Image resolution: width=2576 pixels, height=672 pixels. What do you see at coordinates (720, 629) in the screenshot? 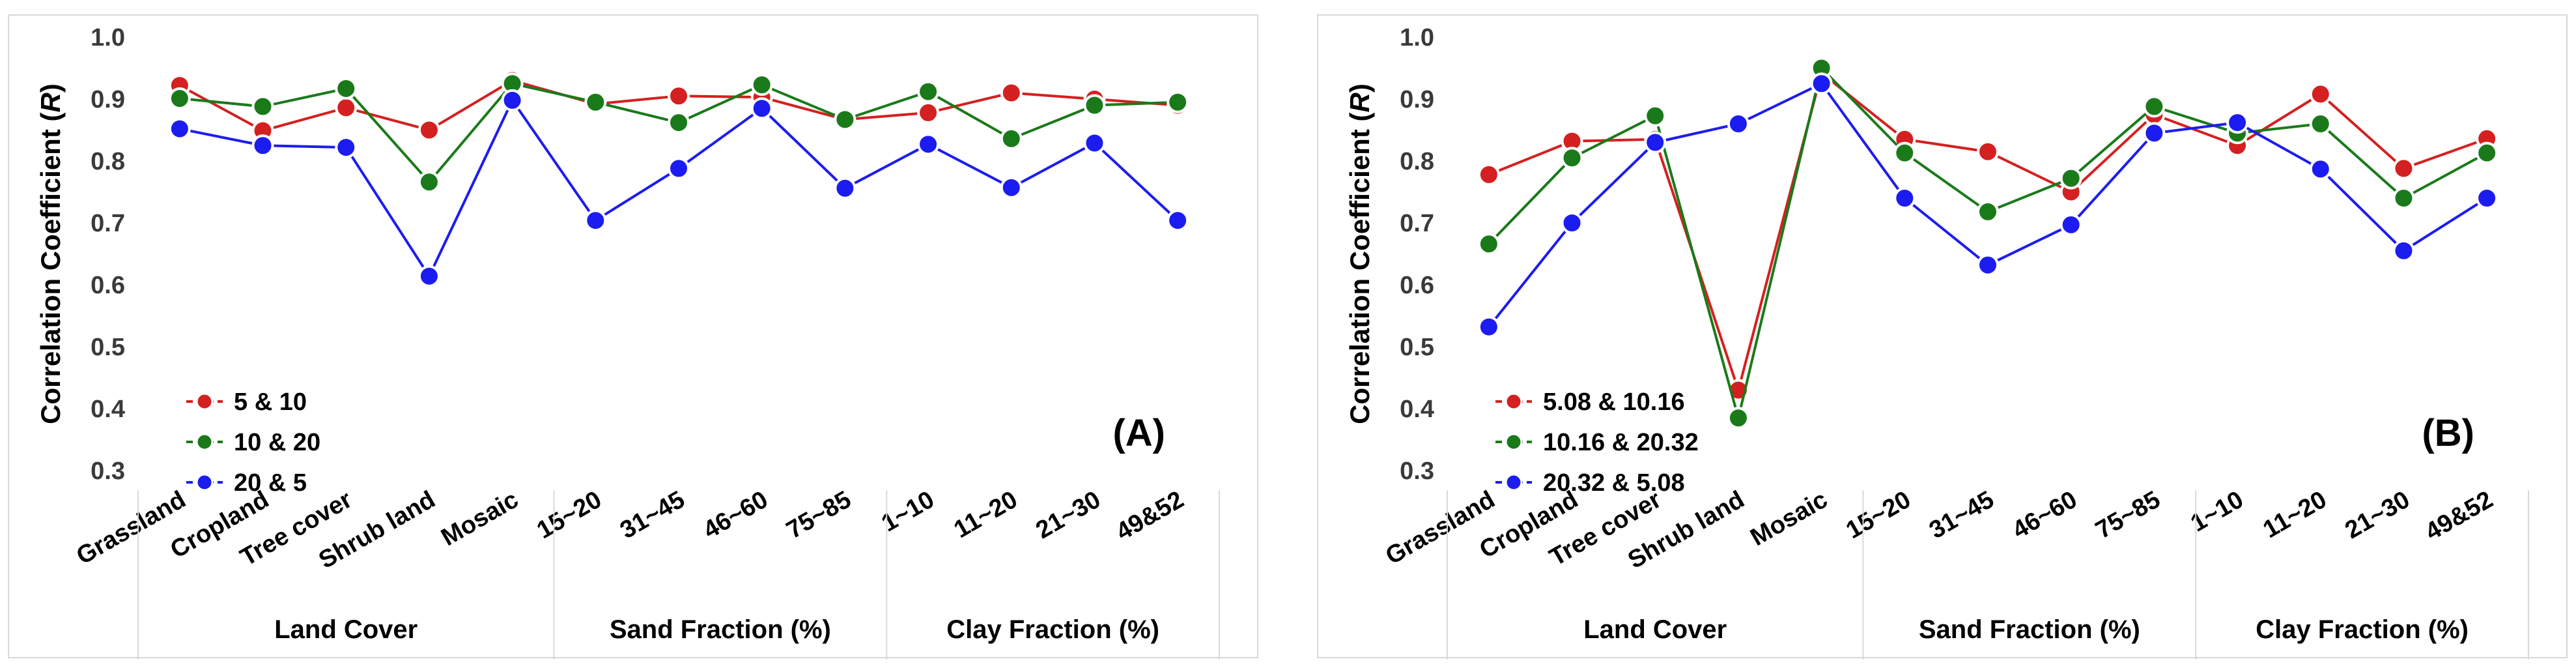
I see `group-label: Sand Fraction (%)` at bounding box center [720, 629].